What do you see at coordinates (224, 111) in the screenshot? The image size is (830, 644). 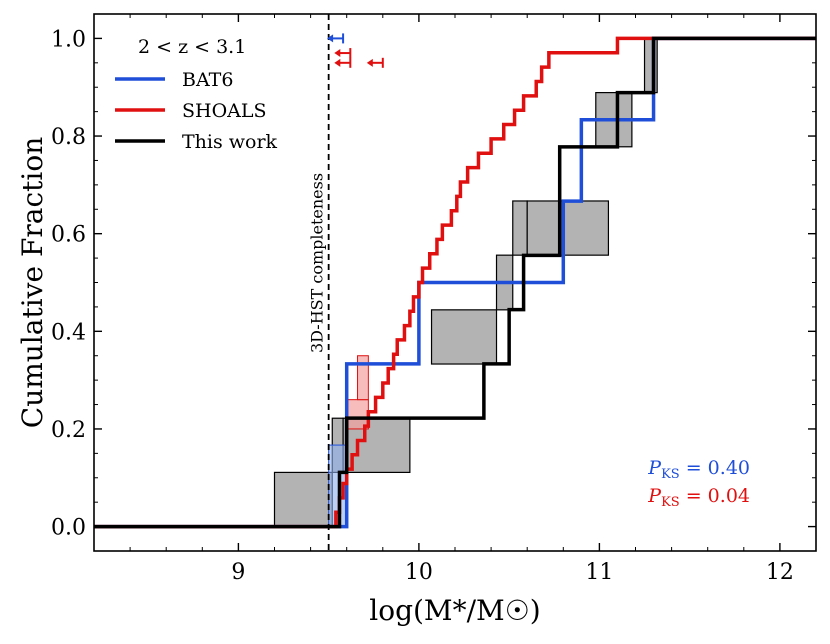 I see `legend-label: SHOALS` at bounding box center [224, 111].